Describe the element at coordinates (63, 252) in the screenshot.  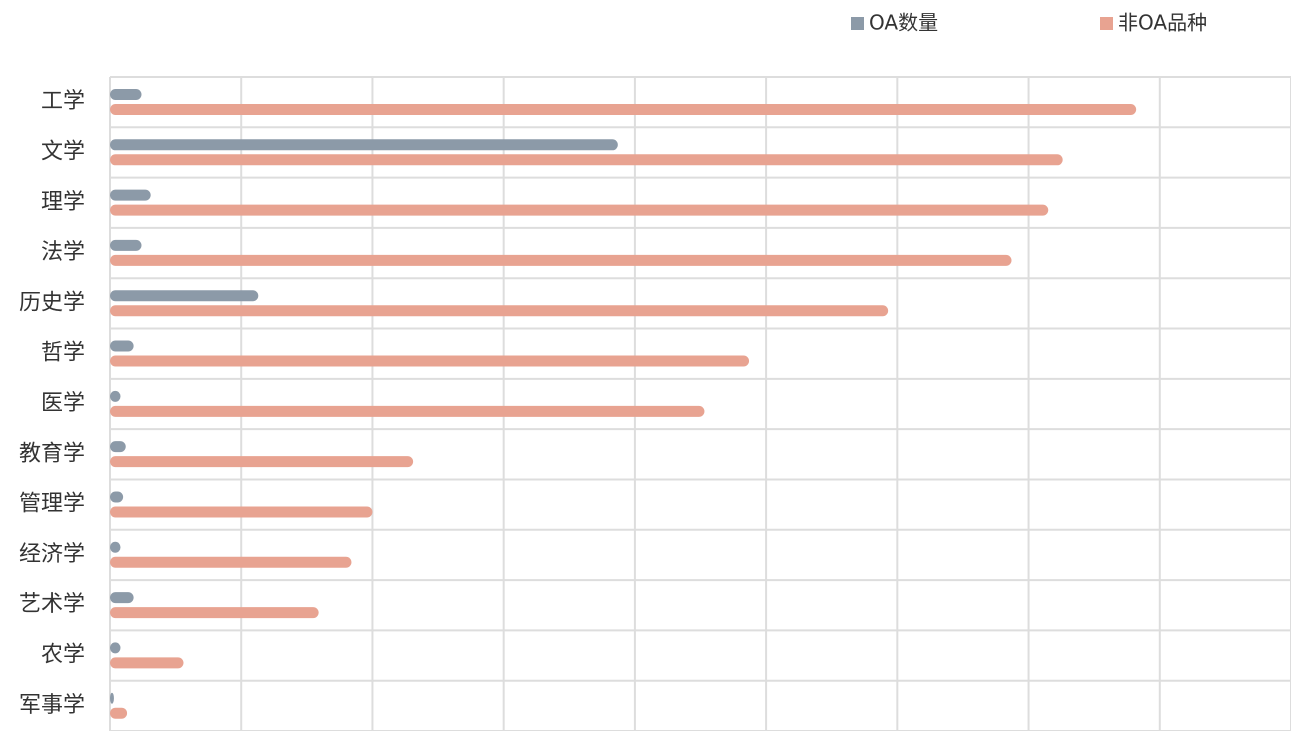
I see `category-label: 法学` at that location.